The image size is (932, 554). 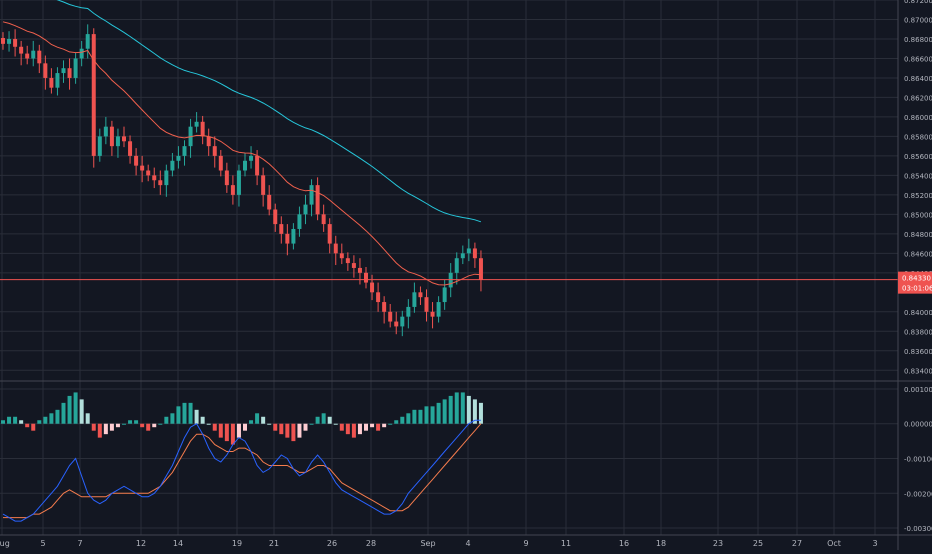 I want to click on x-tick-label: 23, so click(x=718, y=543).